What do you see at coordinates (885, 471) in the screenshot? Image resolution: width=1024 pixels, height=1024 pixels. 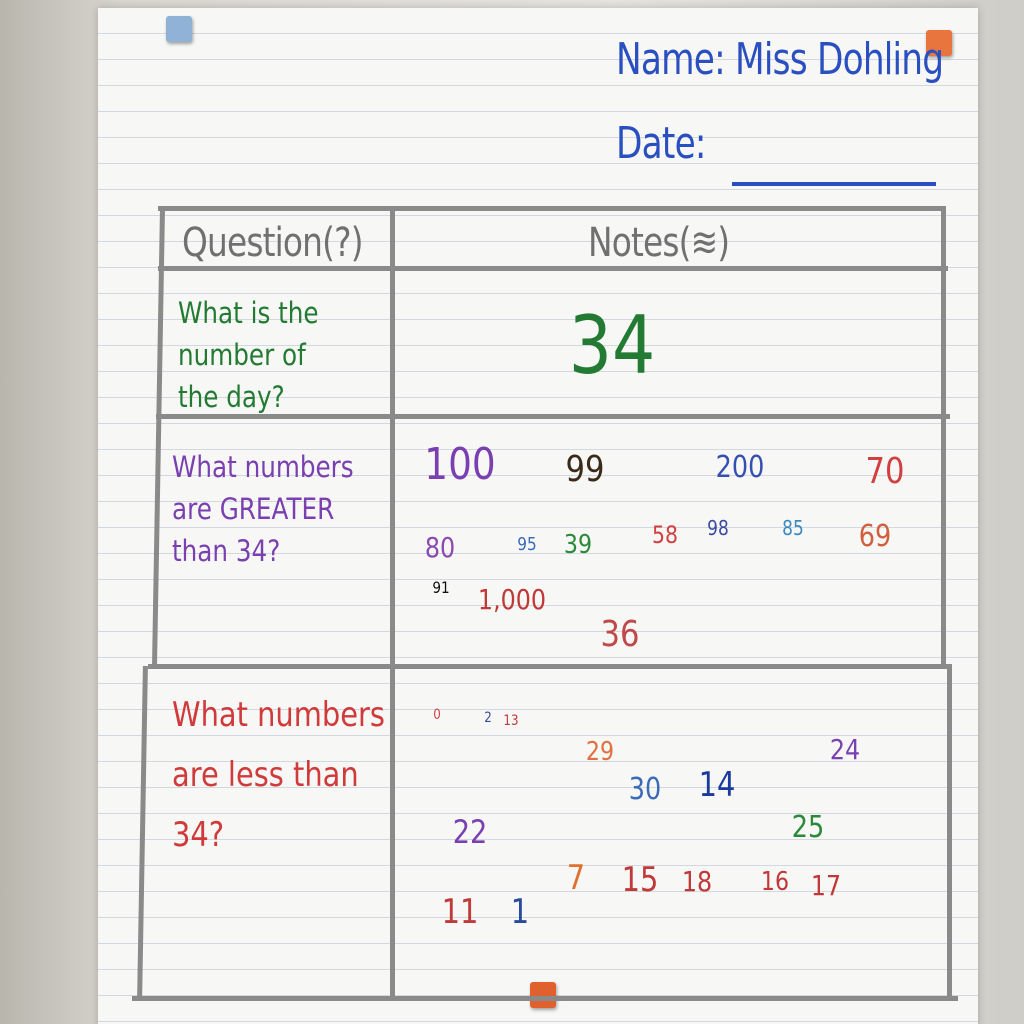 I see `note-number: 70` at bounding box center [885, 471].